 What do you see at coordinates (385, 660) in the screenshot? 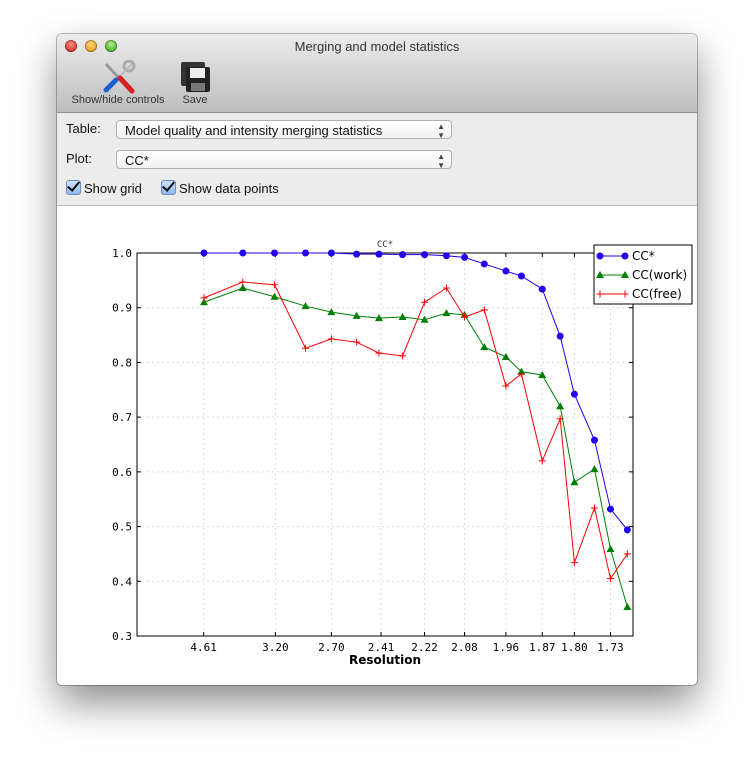
I see `x-axis-label: Resolution` at bounding box center [385, 660].